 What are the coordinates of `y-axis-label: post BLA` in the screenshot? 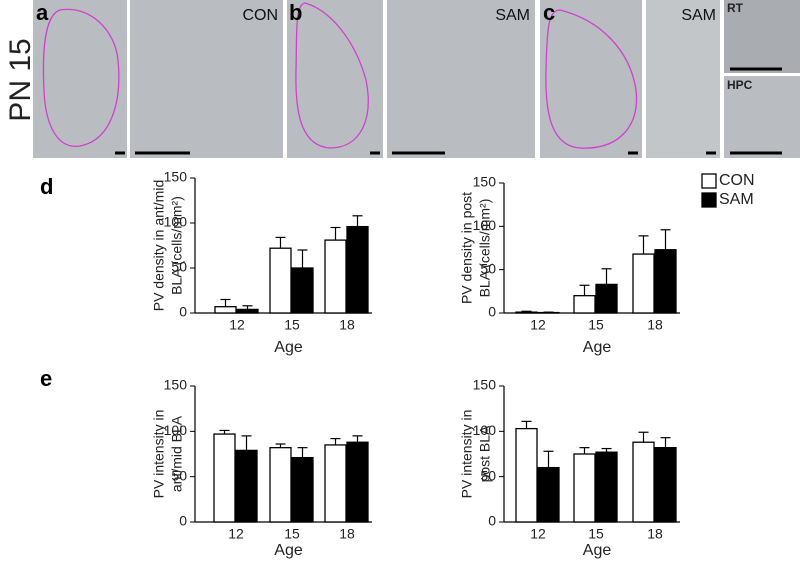 It's located at (485, 453).